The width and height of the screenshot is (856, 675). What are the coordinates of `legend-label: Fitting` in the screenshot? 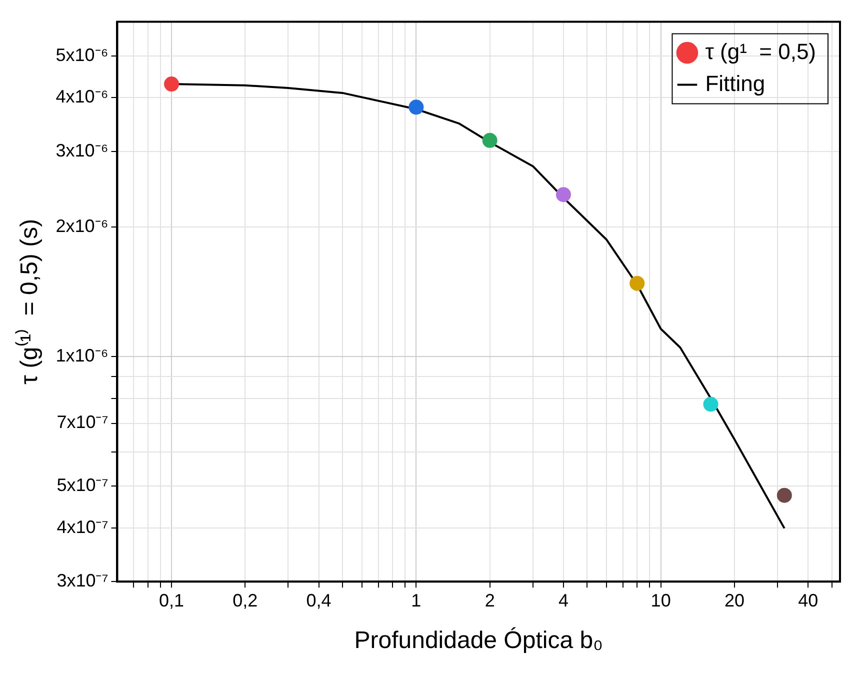 It's located at (735, 83).